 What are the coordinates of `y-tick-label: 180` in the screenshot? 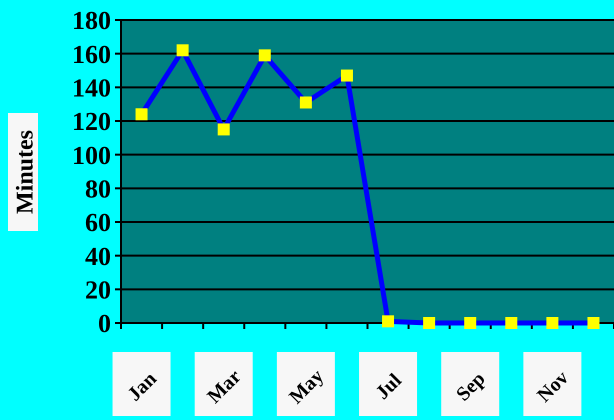 It's located at (91, 21).